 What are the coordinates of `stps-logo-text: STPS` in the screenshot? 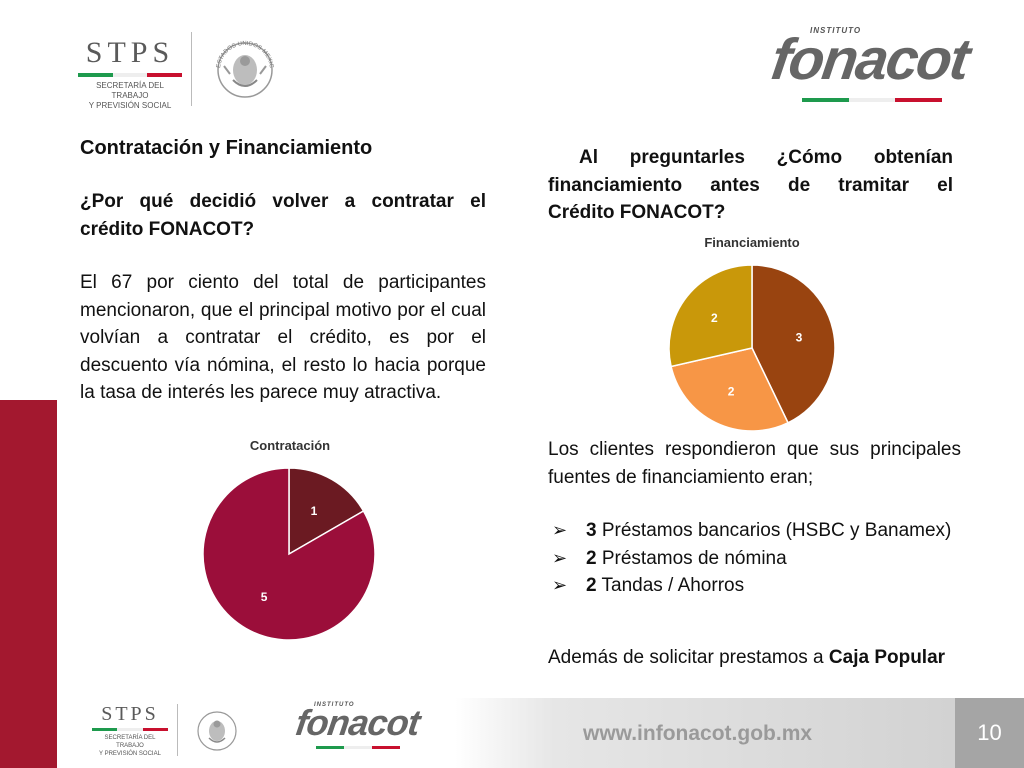 It's located at (130, 52).